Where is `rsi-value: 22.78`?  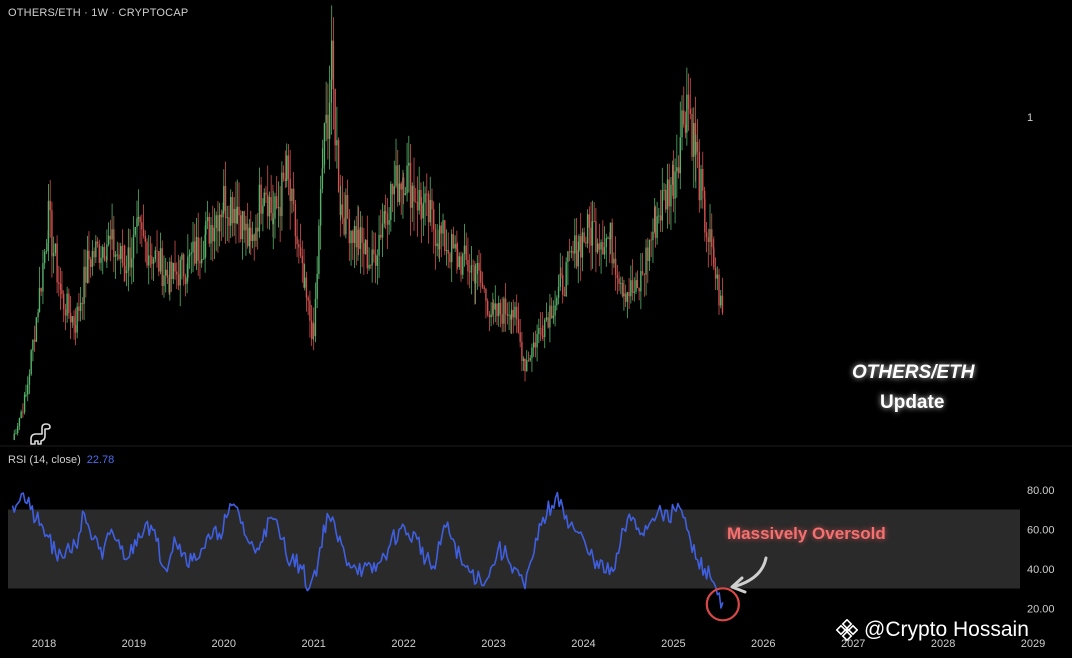
rsi-value: 22.78 is located at coordinates (100, 460).